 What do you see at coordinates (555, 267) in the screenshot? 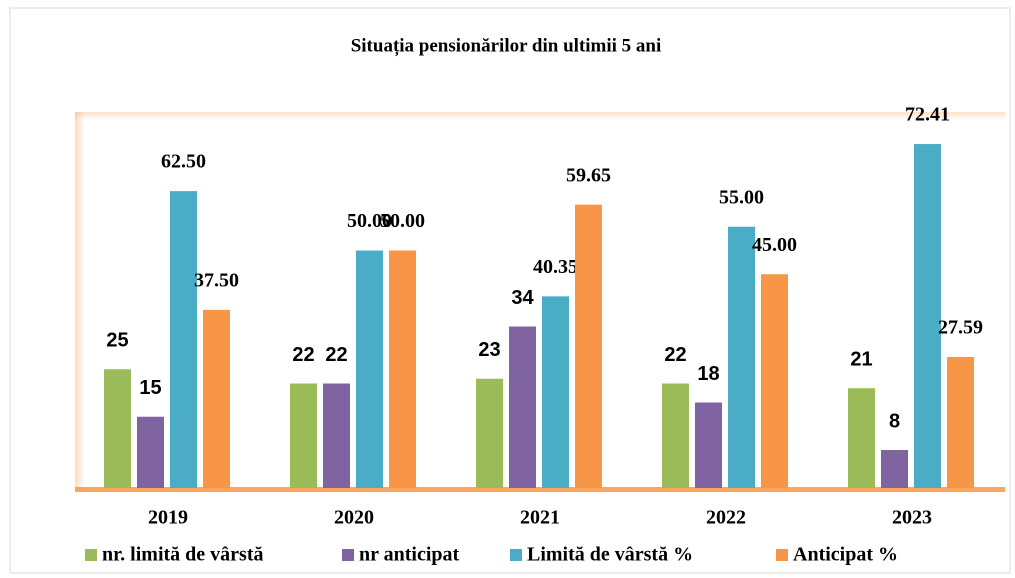
I see `data-label: 40.35` at bounding box center [555, 267].